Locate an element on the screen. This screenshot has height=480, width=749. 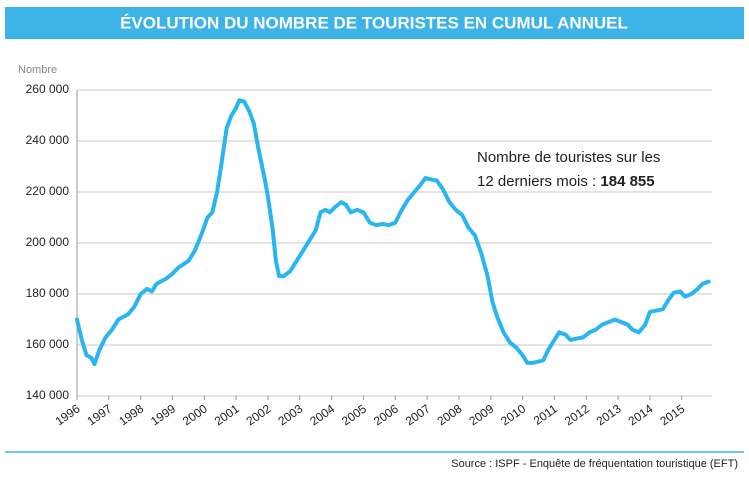
annotation-text: 12 derniers mois : is located at coordinates (536, 181).